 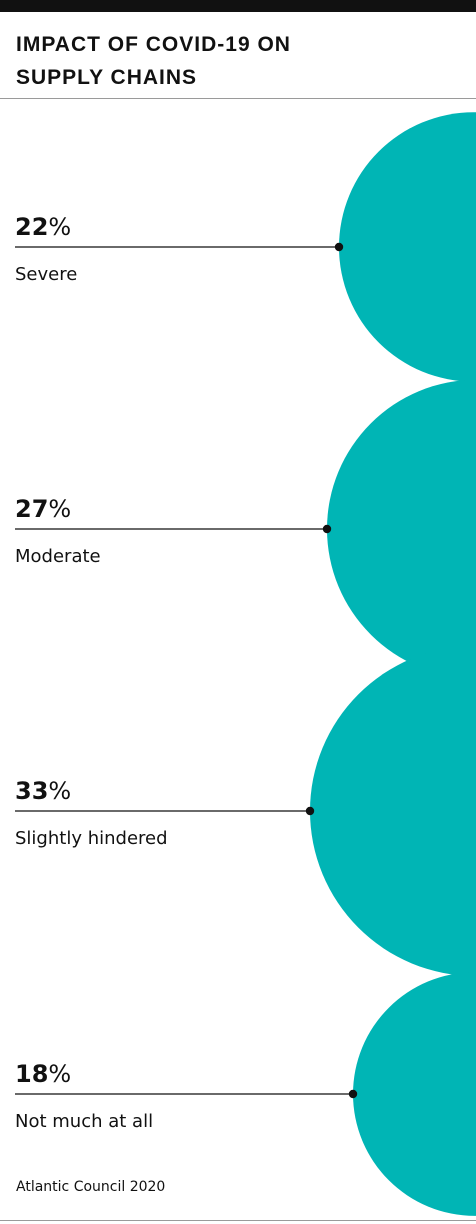 I want to click on title-rule, so click(x=238, y=98).